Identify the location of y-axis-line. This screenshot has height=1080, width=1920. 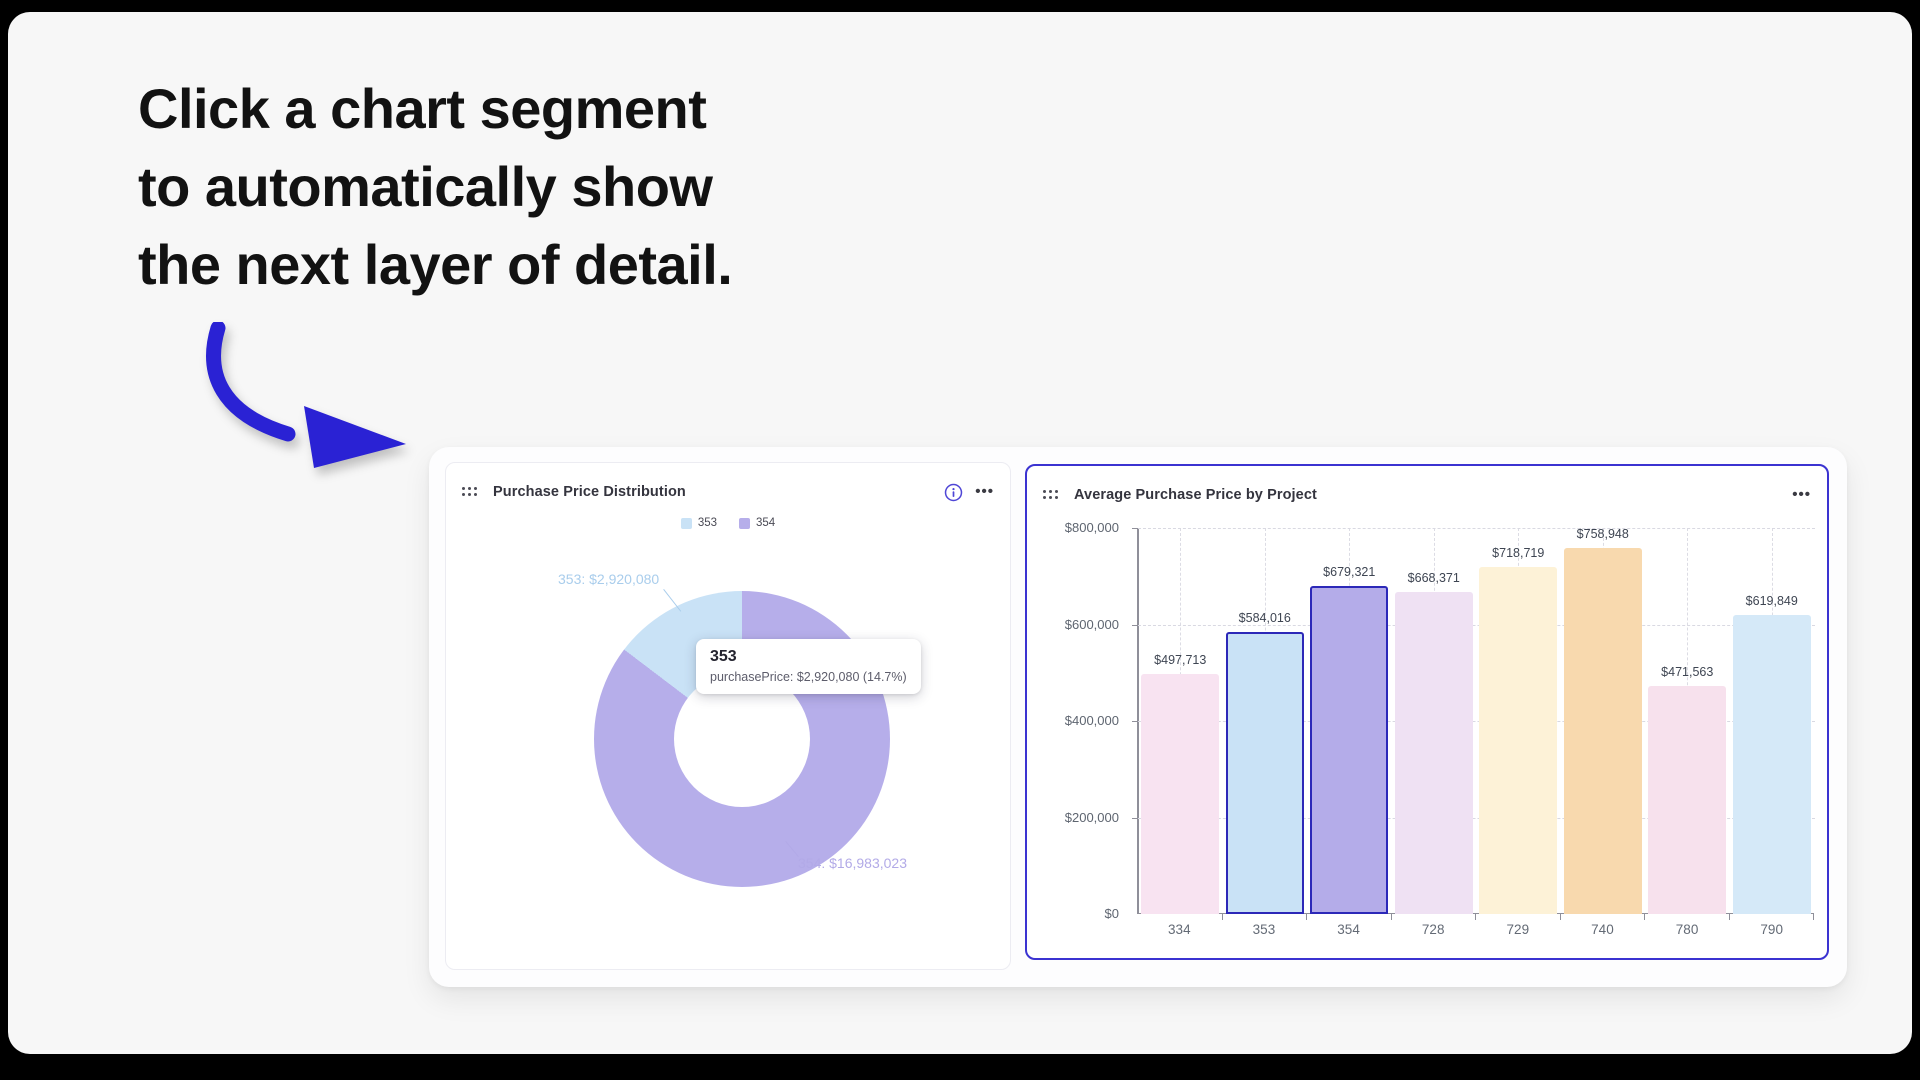
(1138, 721).